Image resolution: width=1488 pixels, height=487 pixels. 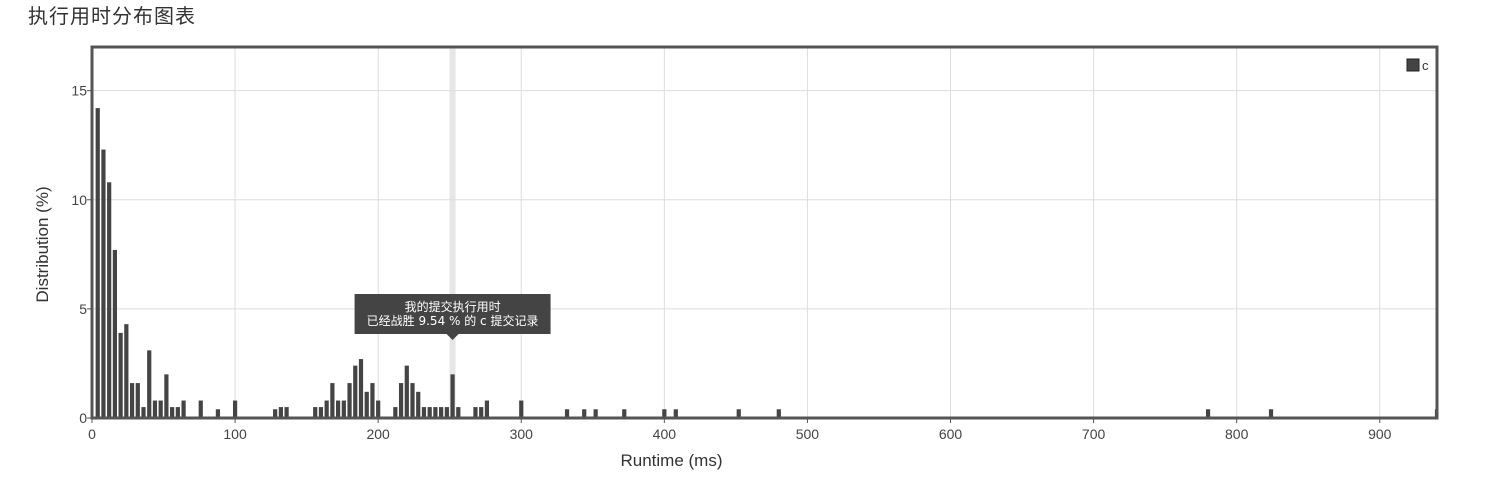 What do you see at coordinates (79, 91) in the screenshot?
I see `y-tick-label: 15` at bounding box center [79, 91].